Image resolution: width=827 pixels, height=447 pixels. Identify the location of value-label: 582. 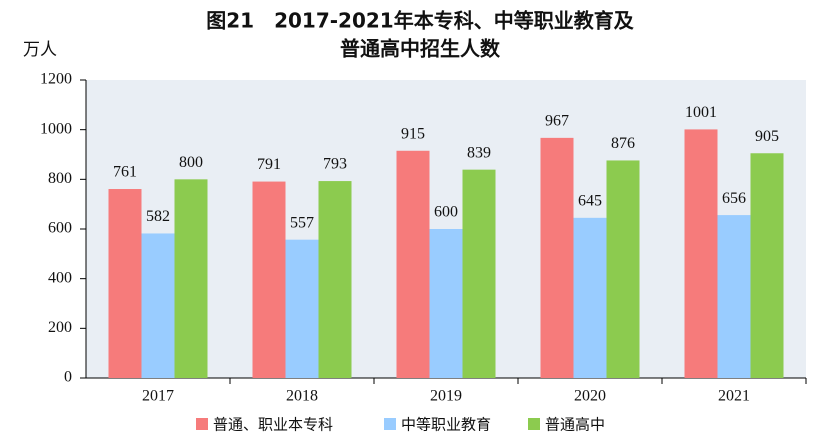
(158, 216).